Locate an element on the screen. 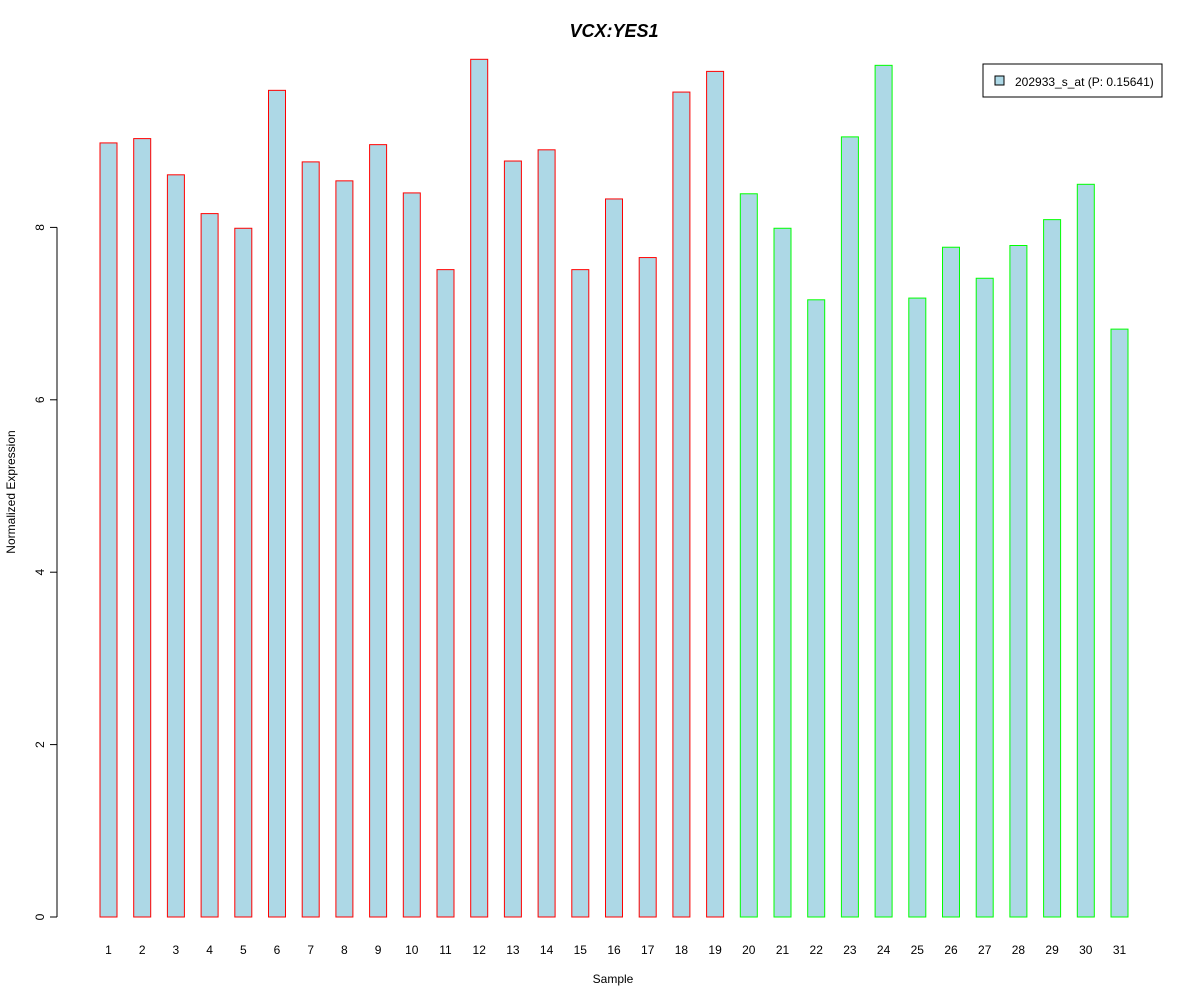 The height and width of the screenshot is (1000, 1200). x-tick-label: 17 is located at coordinates (648, 950).